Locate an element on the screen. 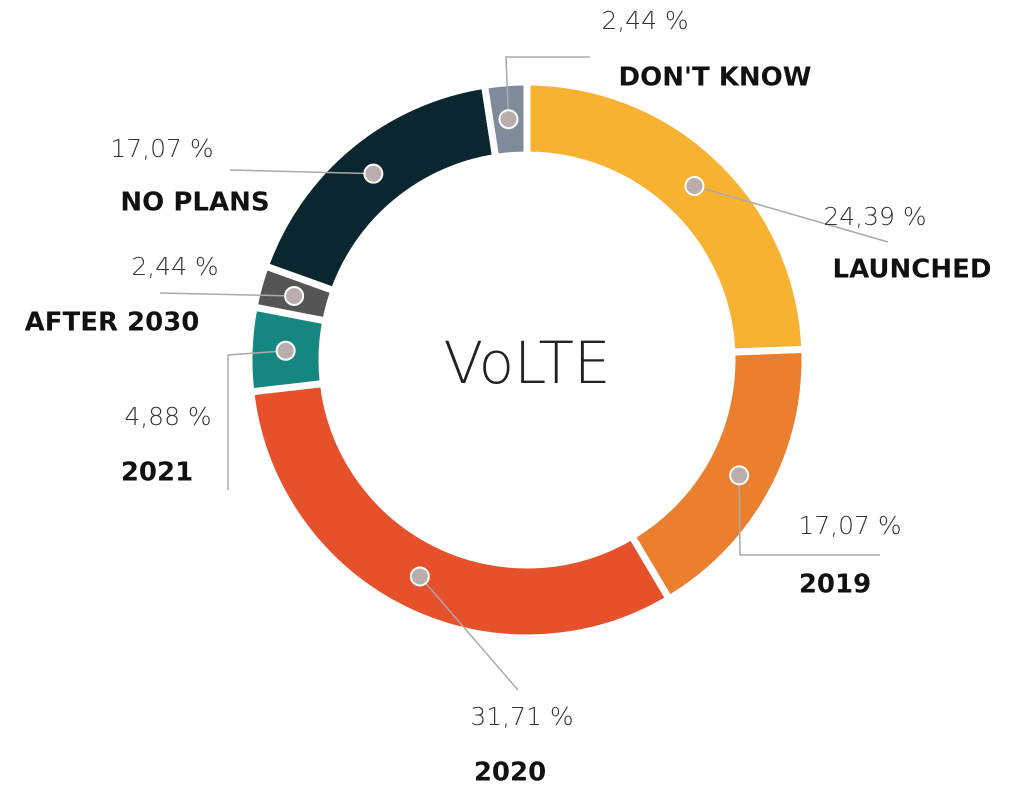 This screenshot has width=1014, height=789. category-label: LAUNCHED is located at coordinates (912, 270).